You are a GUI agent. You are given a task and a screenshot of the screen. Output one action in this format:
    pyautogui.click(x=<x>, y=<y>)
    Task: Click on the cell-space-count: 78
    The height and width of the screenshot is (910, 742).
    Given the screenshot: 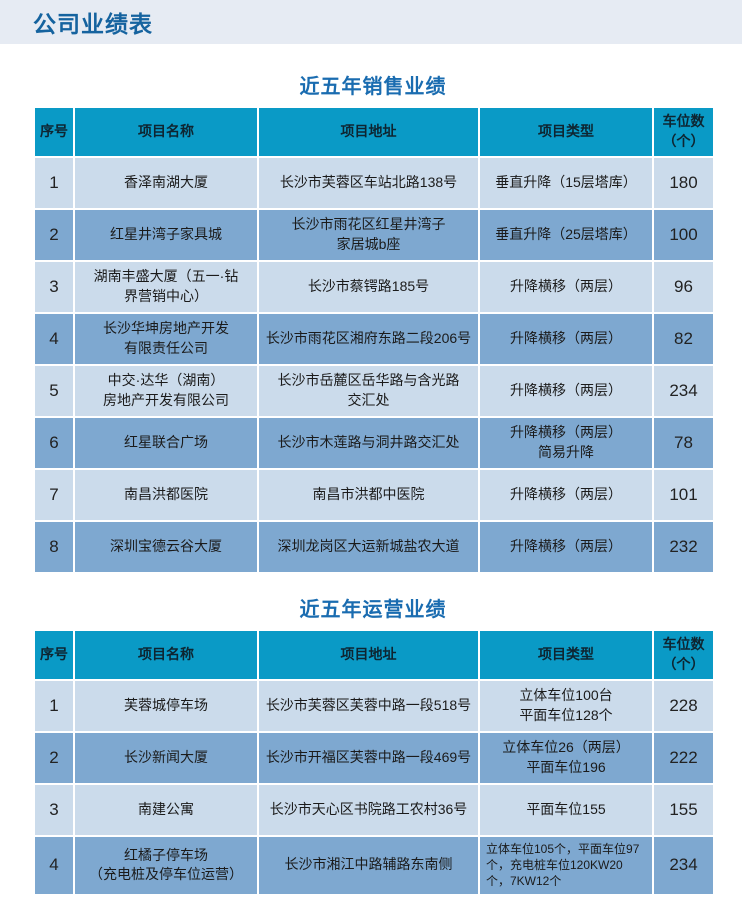 What is the action you would take?
    pyautogui.click(x=683, y=443)
    